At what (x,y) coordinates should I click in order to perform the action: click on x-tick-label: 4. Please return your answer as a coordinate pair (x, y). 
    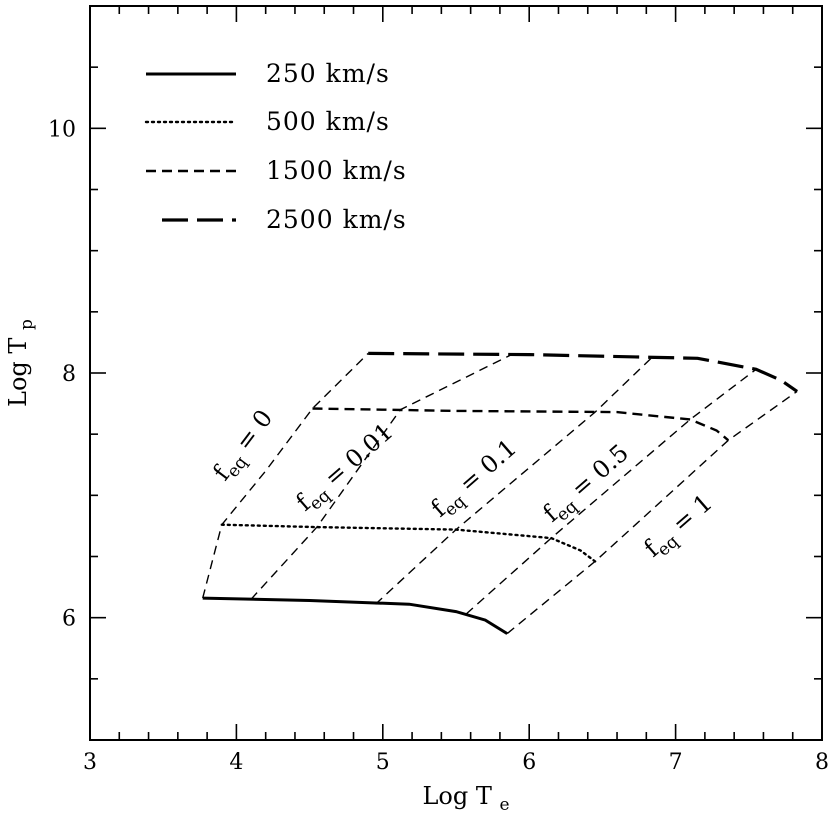
    Looking at the image, I should click on (236, 762).